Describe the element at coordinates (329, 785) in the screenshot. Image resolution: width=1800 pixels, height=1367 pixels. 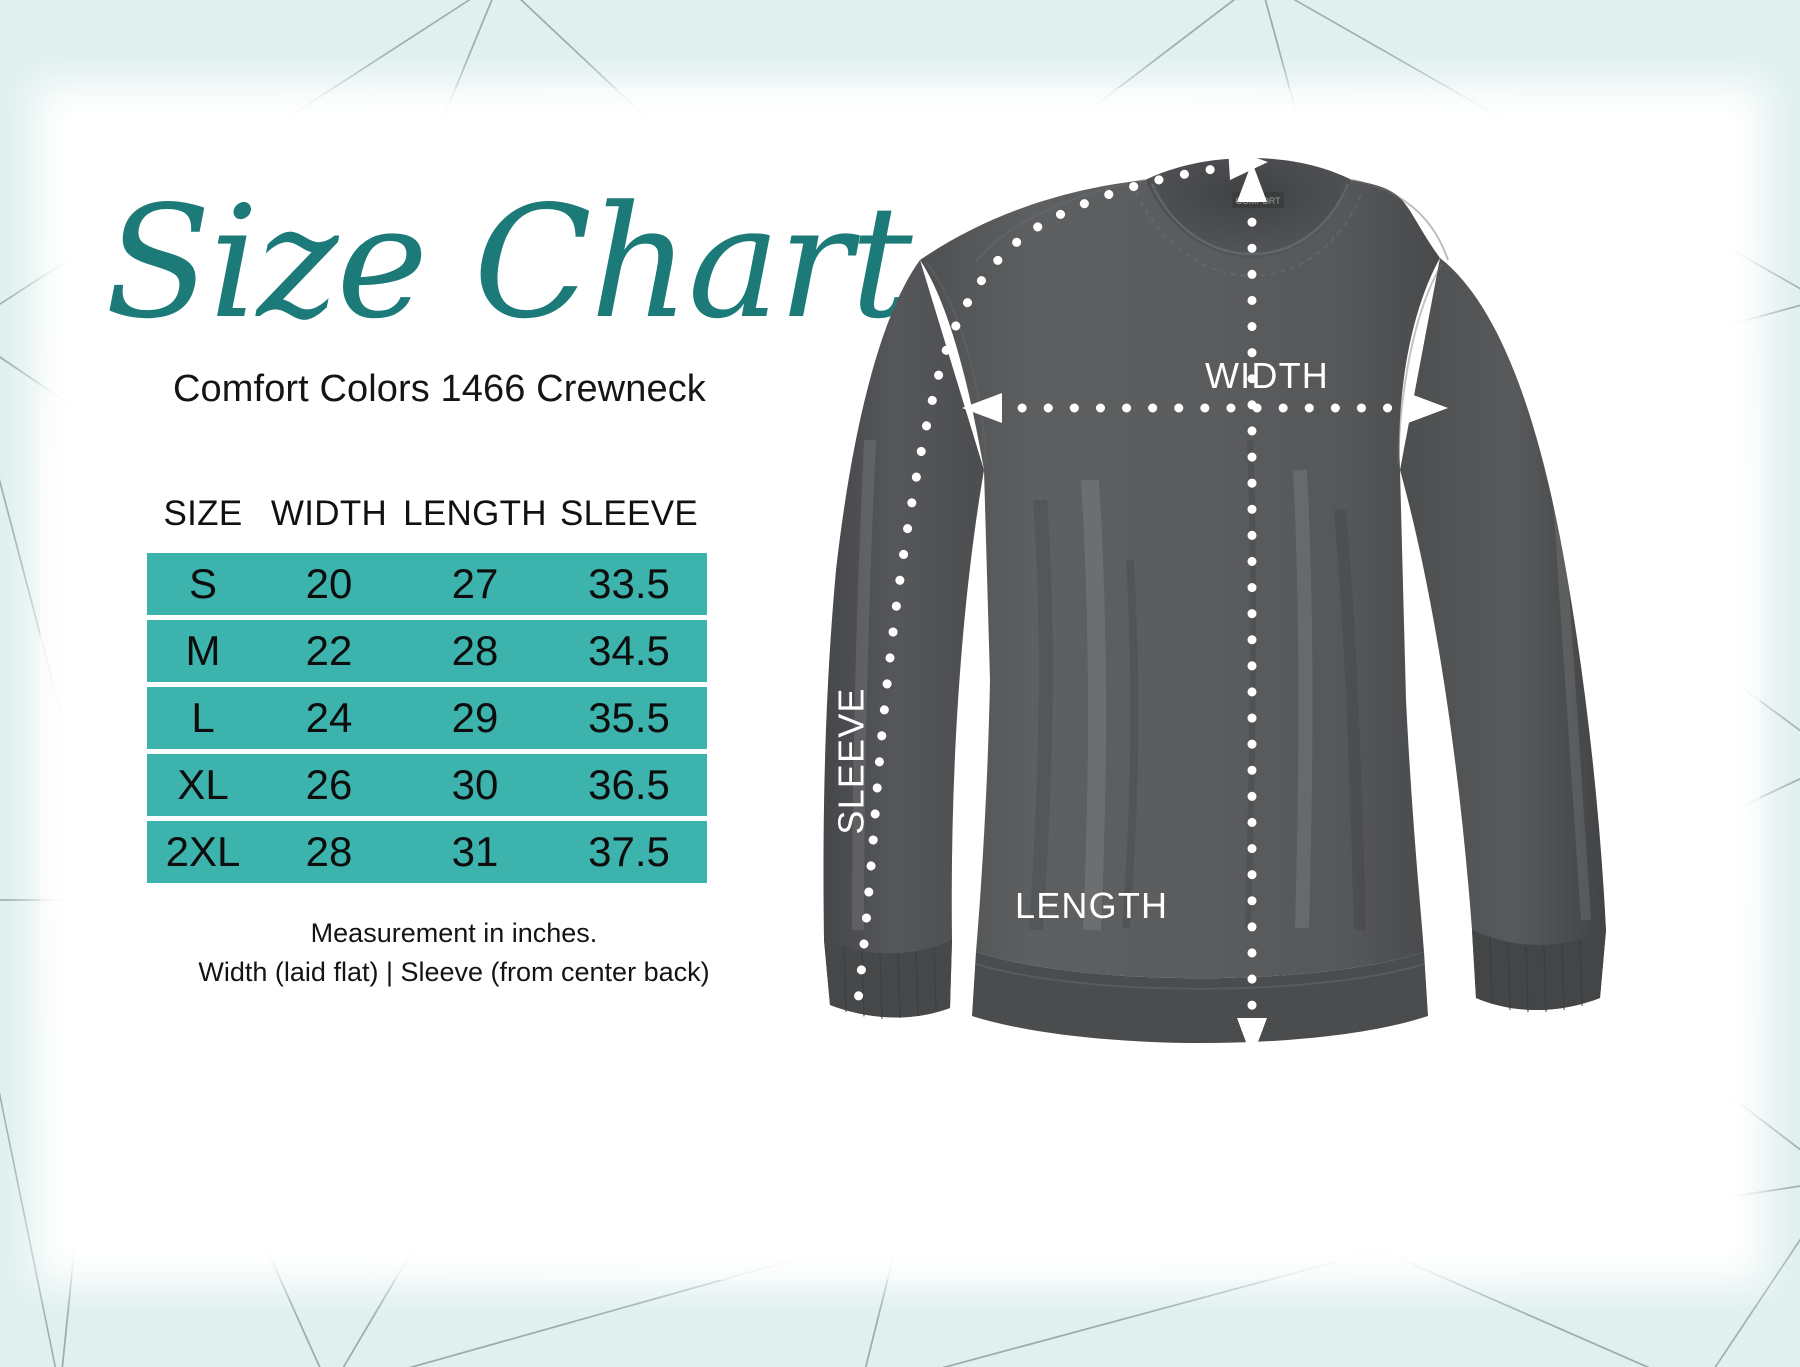
I see `cell-width: 26` at that location.